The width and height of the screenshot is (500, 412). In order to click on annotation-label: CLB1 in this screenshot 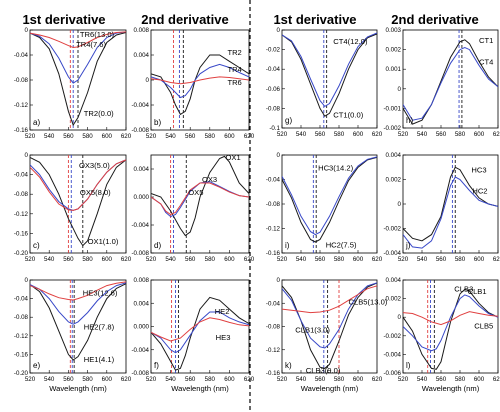, I will do `click(477, 291)`.